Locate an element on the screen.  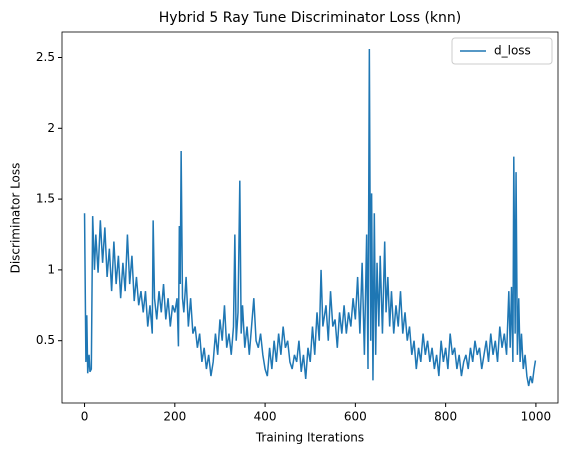
x-axis-label: Training Iterations is located at coordinates (309, 438).